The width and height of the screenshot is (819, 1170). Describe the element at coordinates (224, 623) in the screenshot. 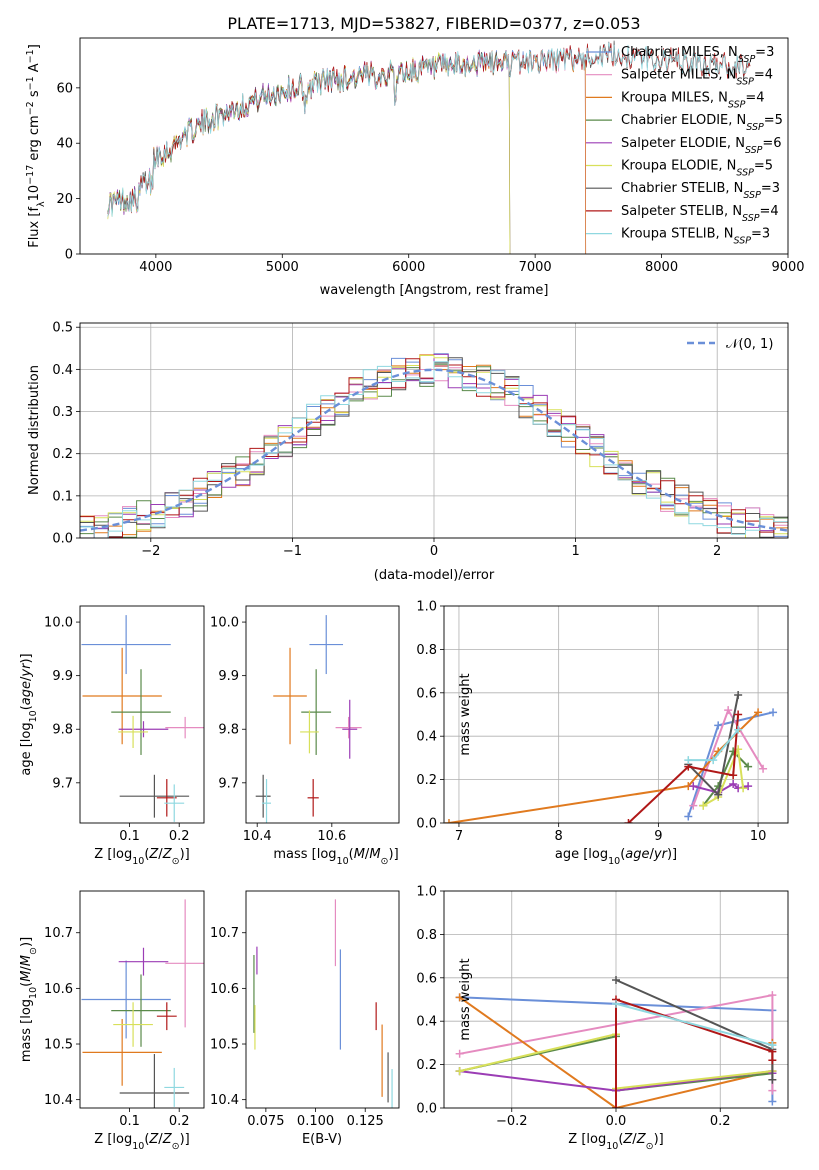

I see `y-tick-label: 10.0` at that location.